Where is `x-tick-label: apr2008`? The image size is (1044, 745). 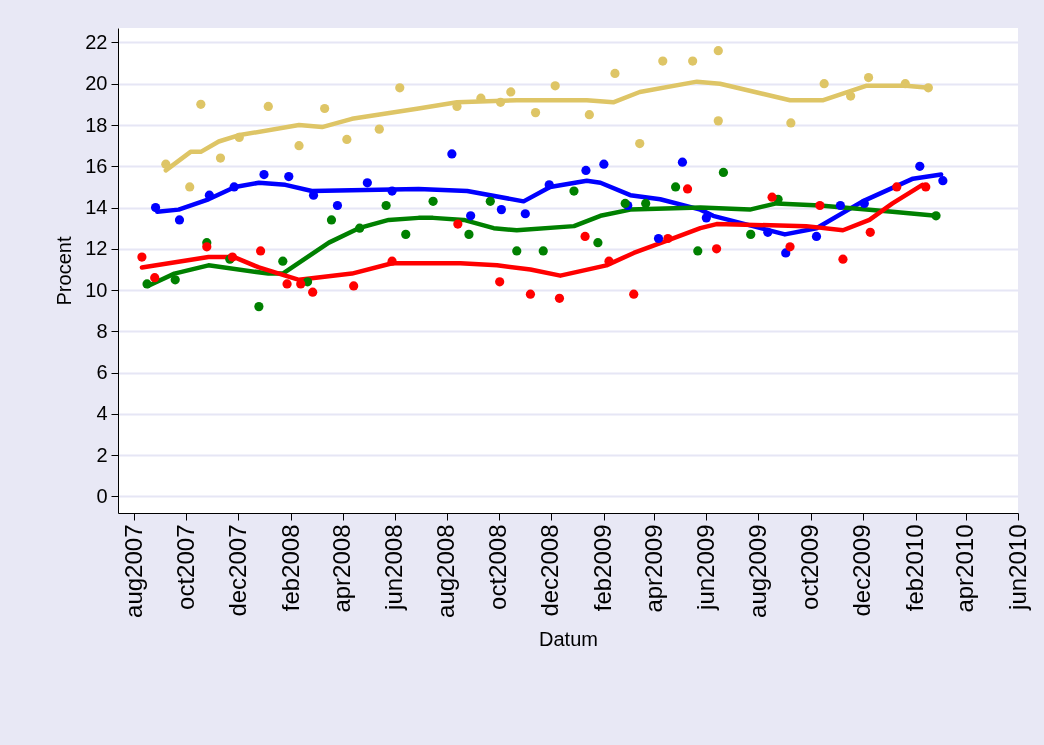
x-tick-label: apr2008 is located at coordinates (342, 568).